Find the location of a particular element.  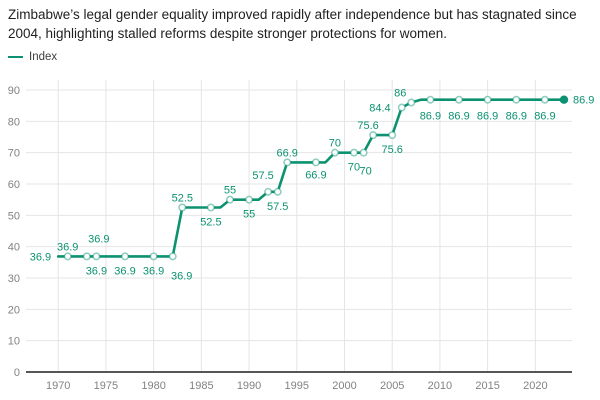

y-tick-label: 0 is located at coordinates (17, 373).